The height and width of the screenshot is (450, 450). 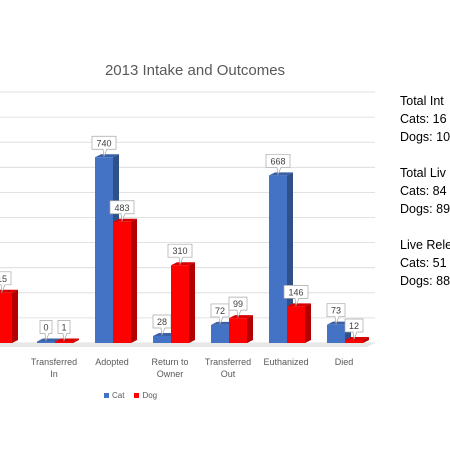 I want to click on stat-line: Cats: 84, so click(x=423, y=191).